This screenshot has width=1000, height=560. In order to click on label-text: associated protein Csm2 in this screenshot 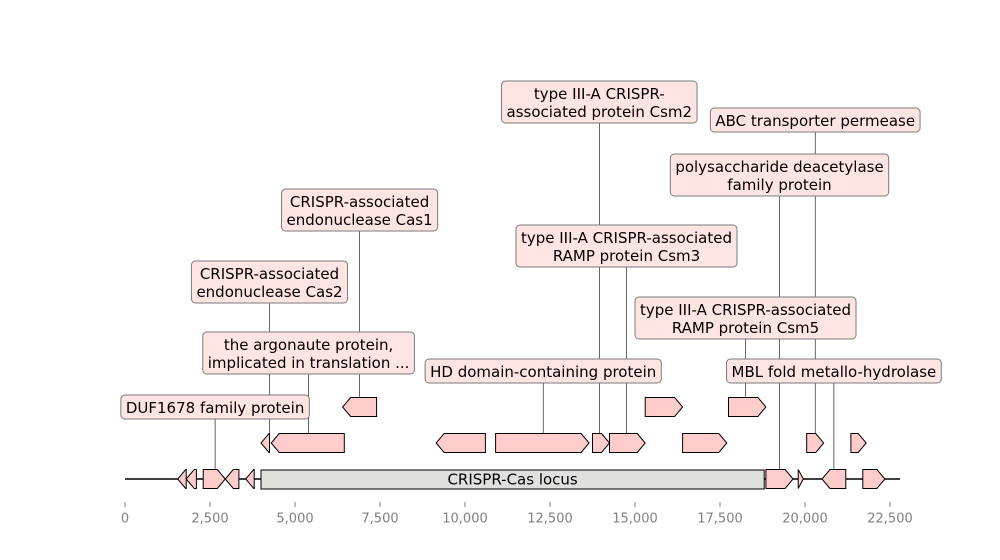, I will do `click(600, 112)`.